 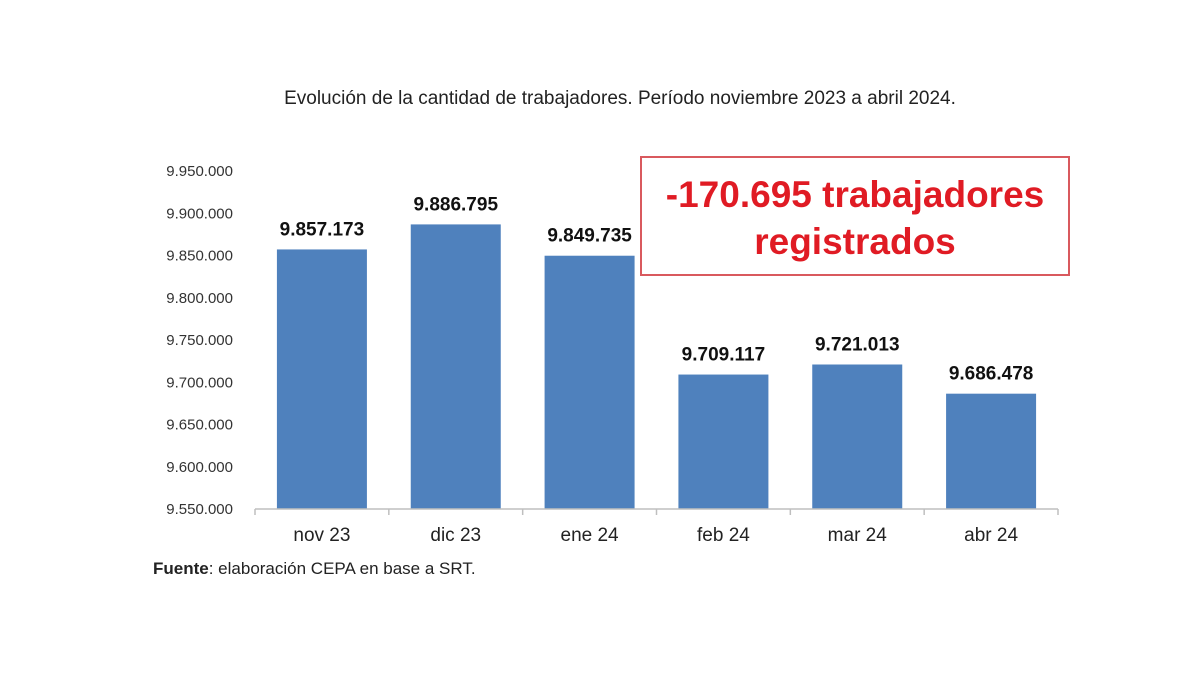 What do you see at coordinates (589, 236) in the screenshot?
I see `data-label: 9.849.735` at bounding box center [589, 236].